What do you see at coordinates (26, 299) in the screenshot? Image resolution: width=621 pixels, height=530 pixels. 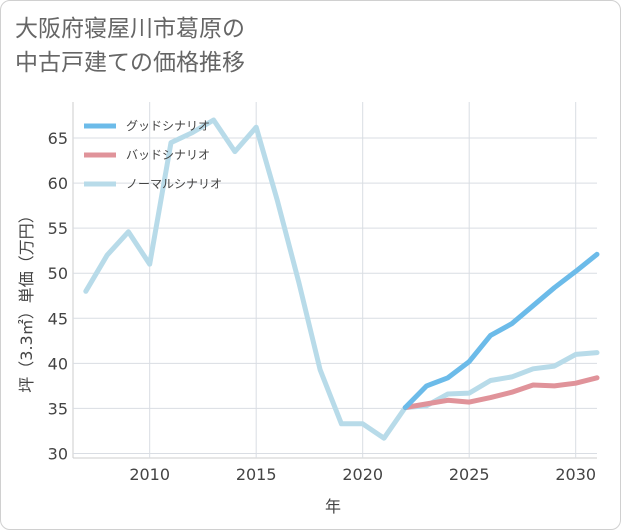 I see `y-axis-label: 坪（3.3㎡）単価（万円）` at bounding box center [26, 299].